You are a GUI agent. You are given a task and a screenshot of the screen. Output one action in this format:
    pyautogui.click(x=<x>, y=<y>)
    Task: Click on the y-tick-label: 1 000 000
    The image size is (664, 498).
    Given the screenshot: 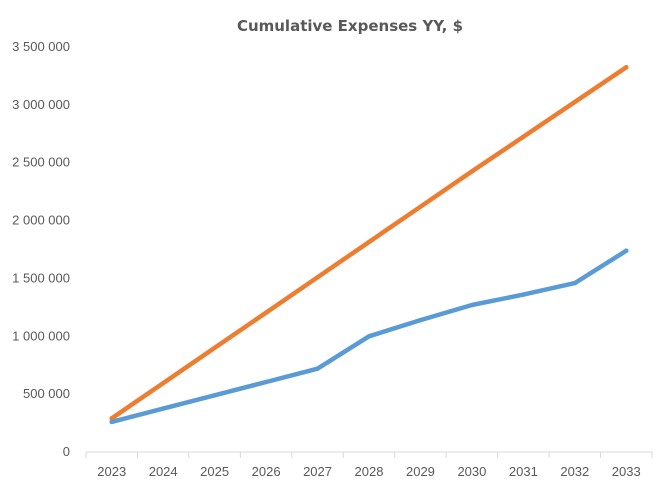 What is the action you would take?
    pyautogui.click(x=41, y=335)
    